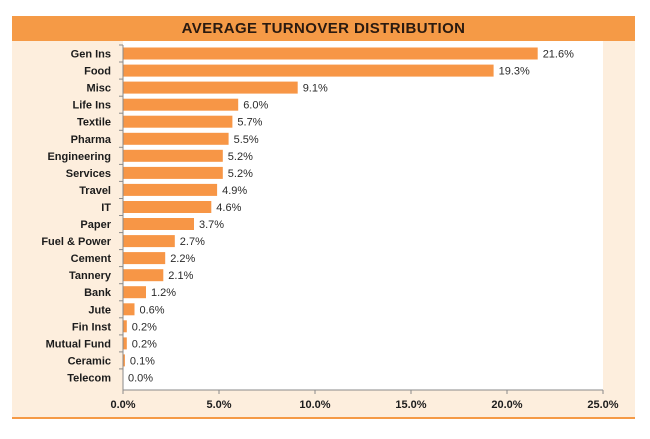 The width and height of the screenshot is (650, 439). What do you see at coordinates (192, 242) in the screenshot?
I see `value-label: 2.7%` at bounding box center [192, 242].